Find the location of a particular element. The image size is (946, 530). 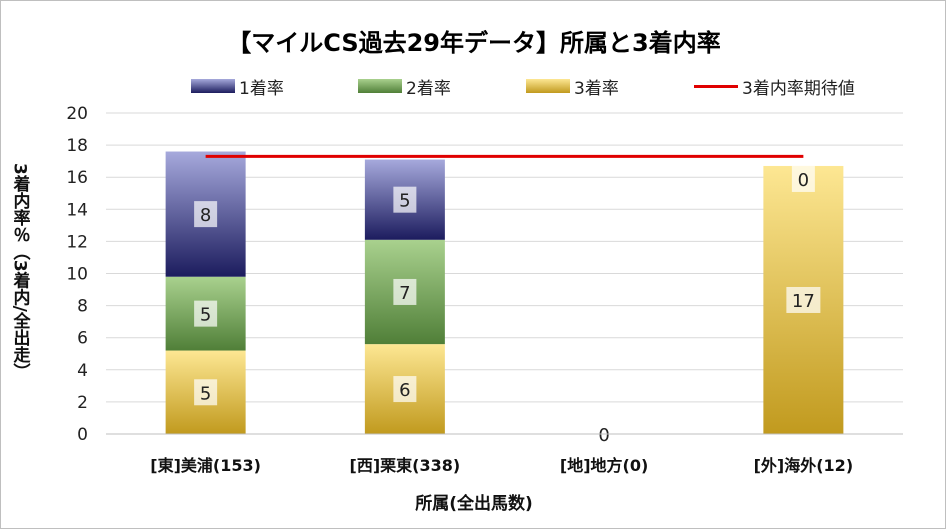

chart-title: 【マイルCS過去29年データ】所属と3着内率 is located at coordinates (474, 43).